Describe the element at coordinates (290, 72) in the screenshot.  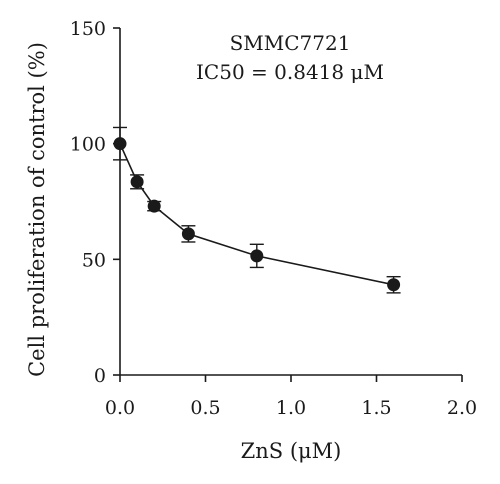
I see `annotation-ic50: IC50 = 0.8418 μM` at that location.